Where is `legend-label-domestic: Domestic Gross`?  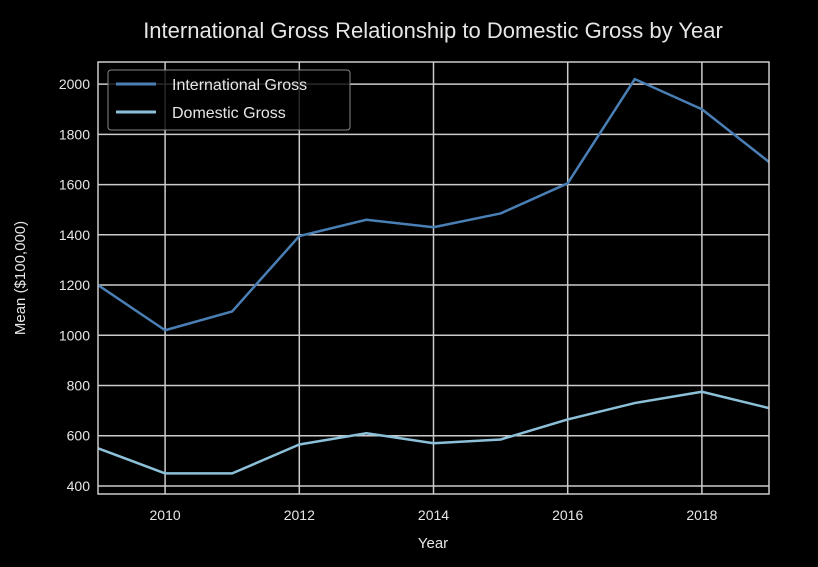
legend-label-domestic: Domestic Gross is located at coordinates (229, 113).